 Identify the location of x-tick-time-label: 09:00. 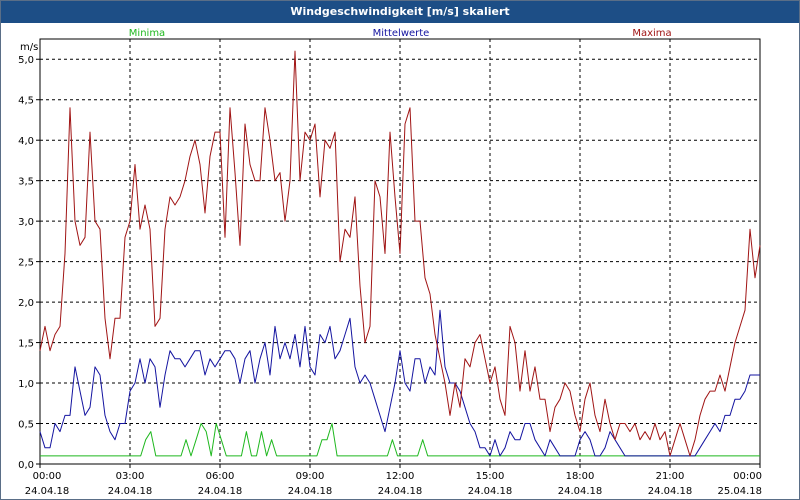
(310, 476).